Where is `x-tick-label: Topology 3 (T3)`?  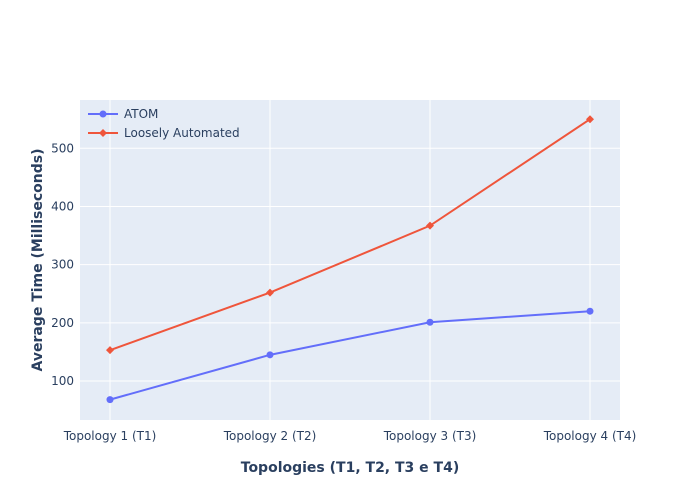 x-tick-label: Topology 3 (T3) is located at coordinates (430, 436).